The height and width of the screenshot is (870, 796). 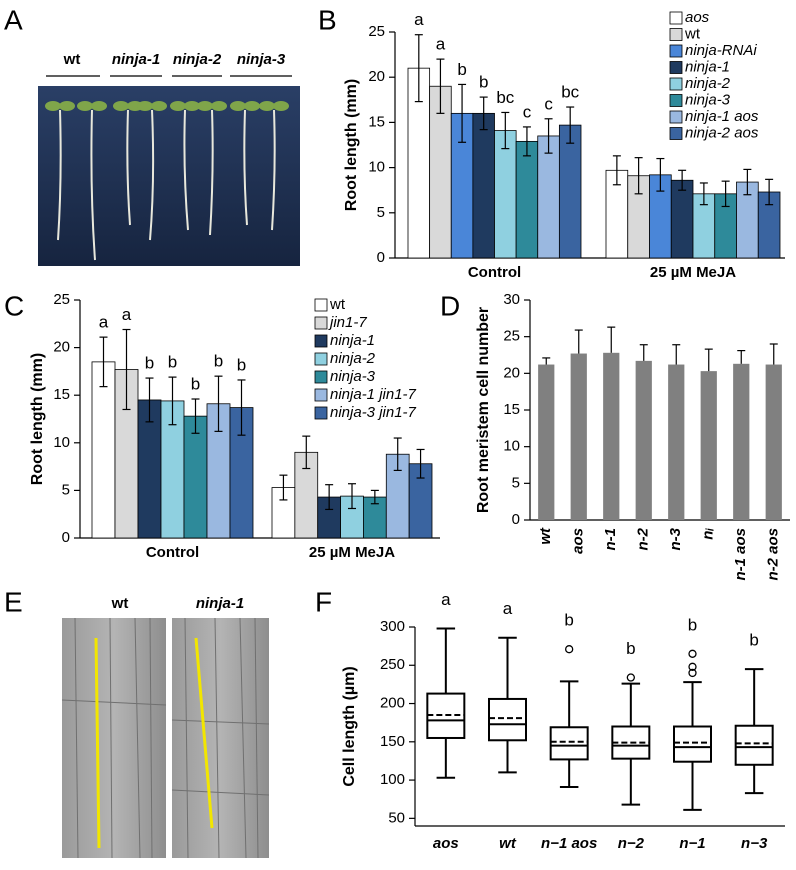 I want to click on x-tick-label: n-1 aos, so click(x=740, y=554).